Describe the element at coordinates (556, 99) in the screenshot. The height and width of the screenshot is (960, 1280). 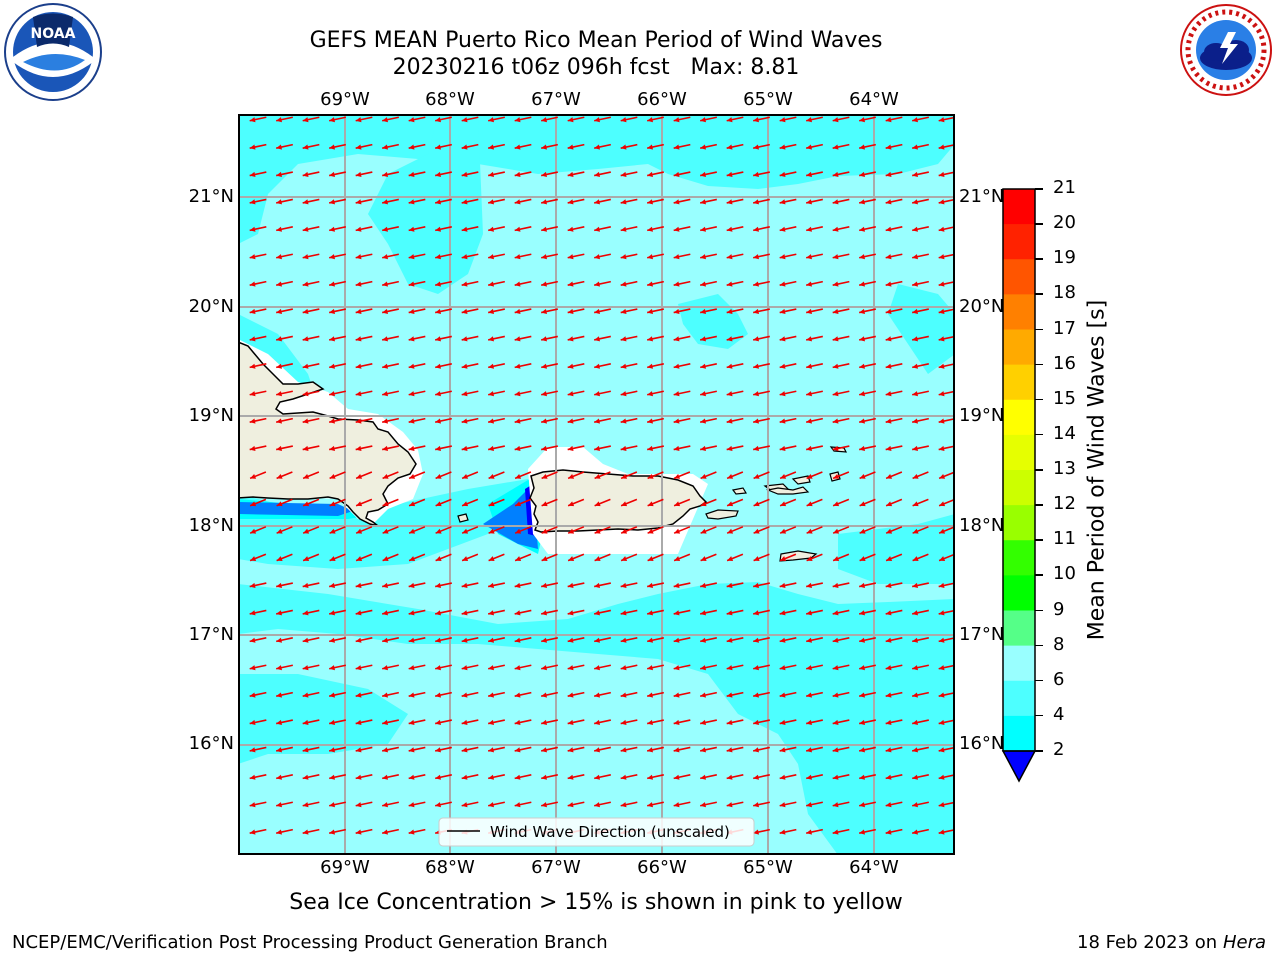
I see `lon-tick-top: 67°W` at that location.